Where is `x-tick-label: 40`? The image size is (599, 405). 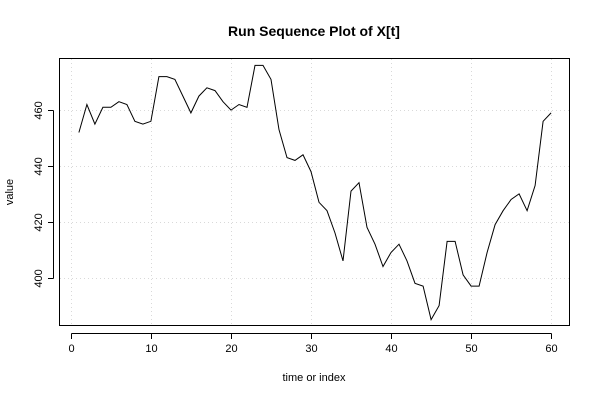 x-tick-label: 40 is located at coordinates (391, 349).